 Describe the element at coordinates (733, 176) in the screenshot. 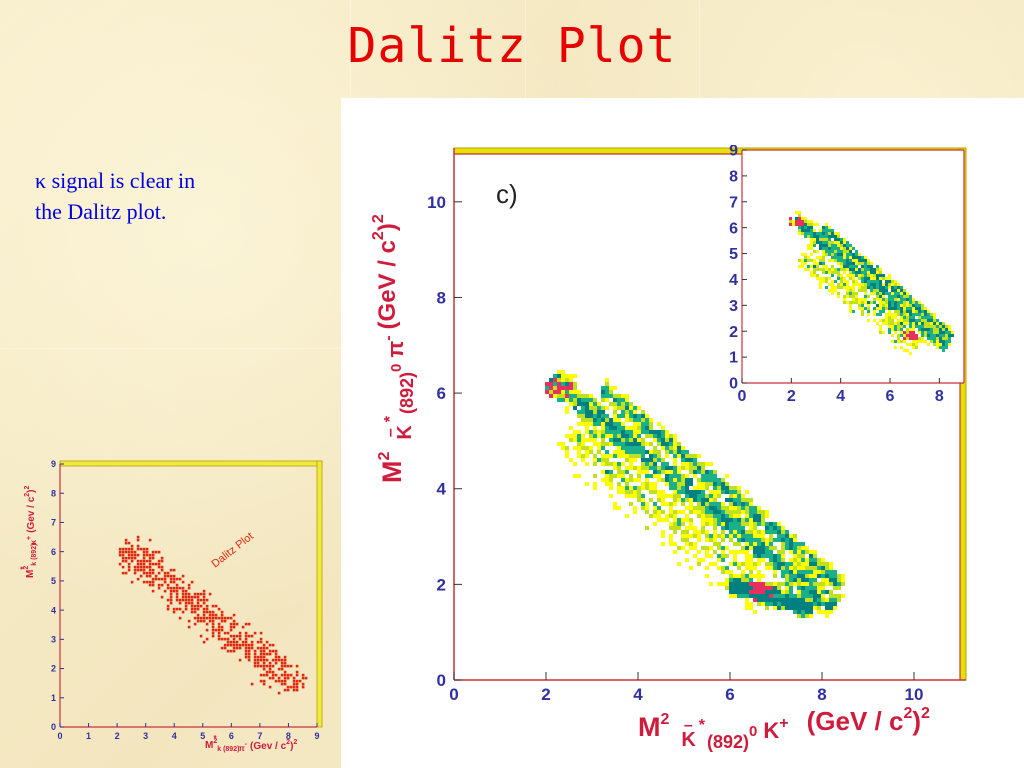

I see `y-tick-label: 8` at that location.